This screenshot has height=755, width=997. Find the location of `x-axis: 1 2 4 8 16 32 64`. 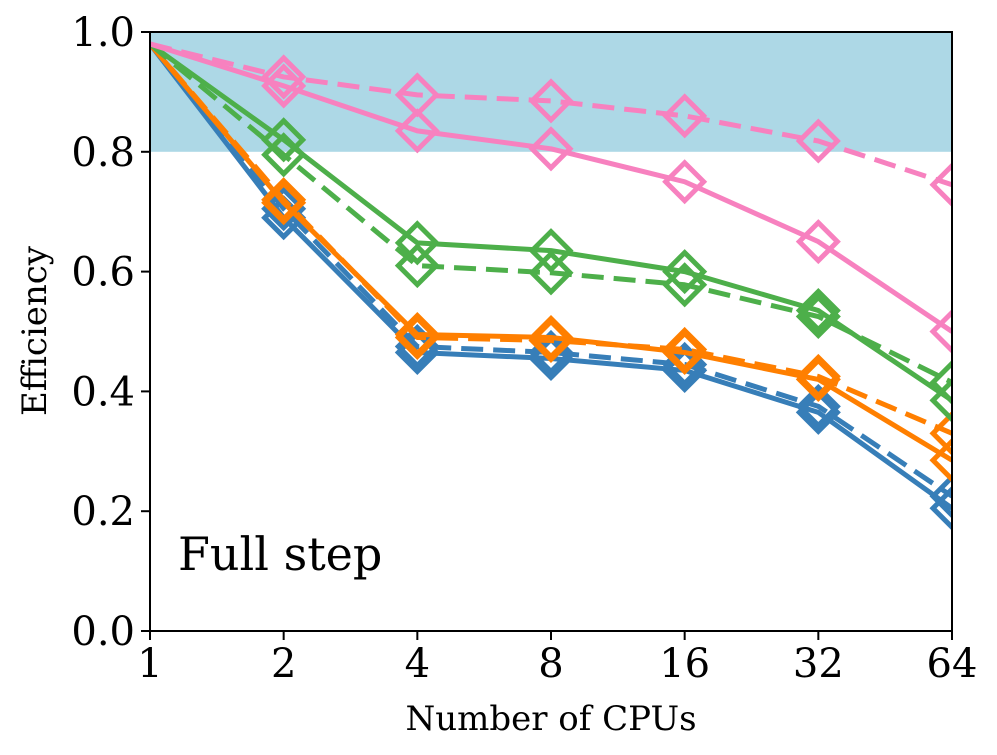

x-axis: 1 2 4 8 16 32 64 is located at coordinates (557, 659).